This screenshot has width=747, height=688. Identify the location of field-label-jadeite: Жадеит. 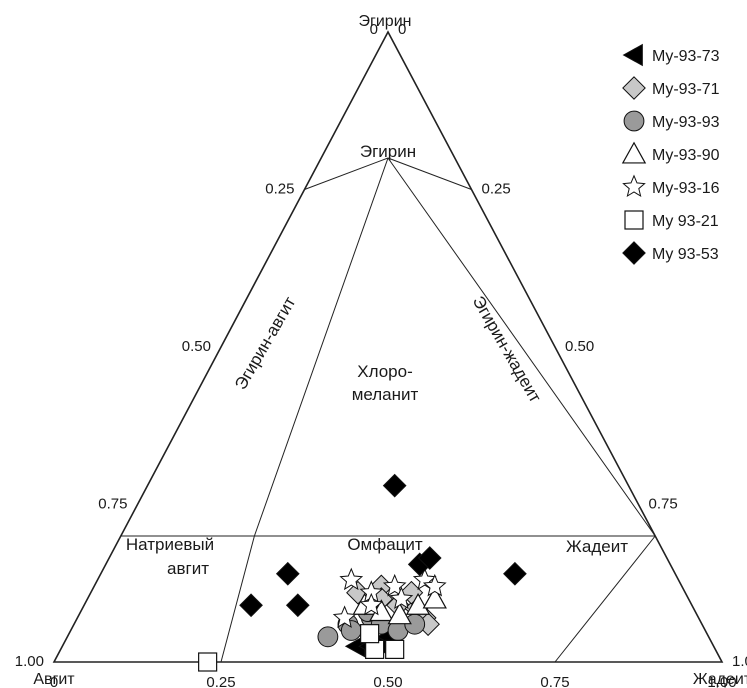
(597, 546).